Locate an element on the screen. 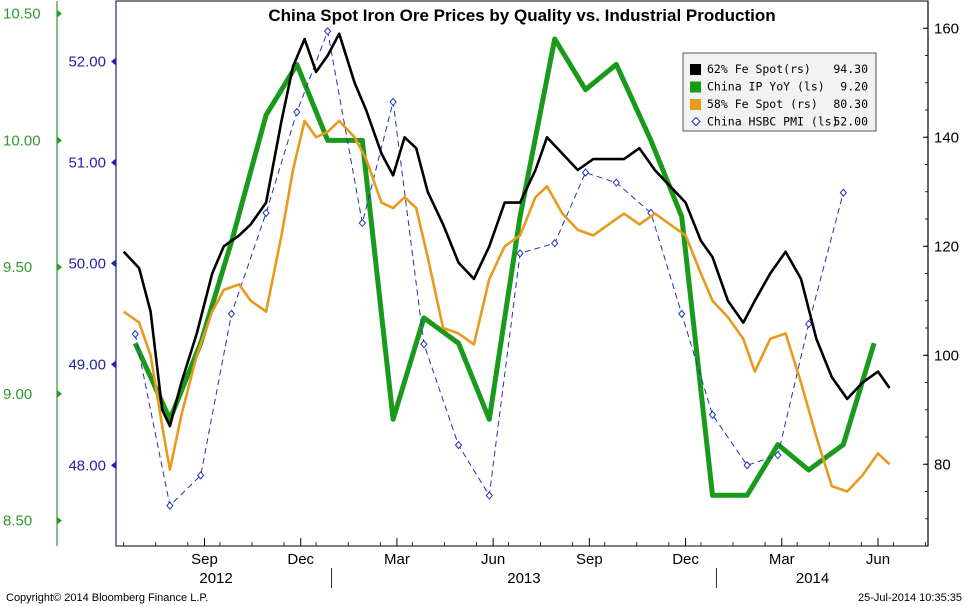  left-outer-tick-label: 8.50 is located at coordinates (17, 521).